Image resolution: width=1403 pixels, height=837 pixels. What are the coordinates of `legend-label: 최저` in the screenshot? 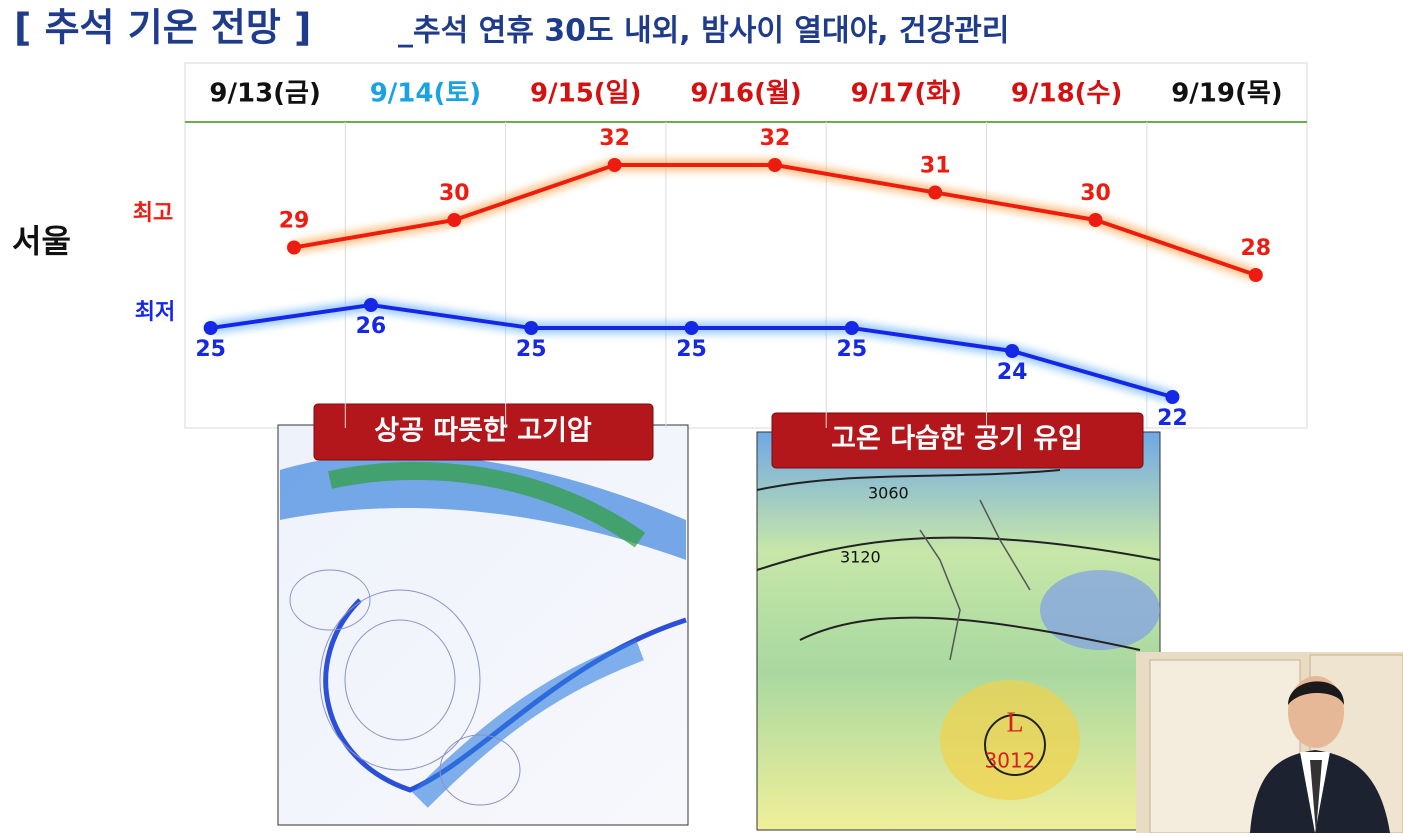 It's located at (155, 312).